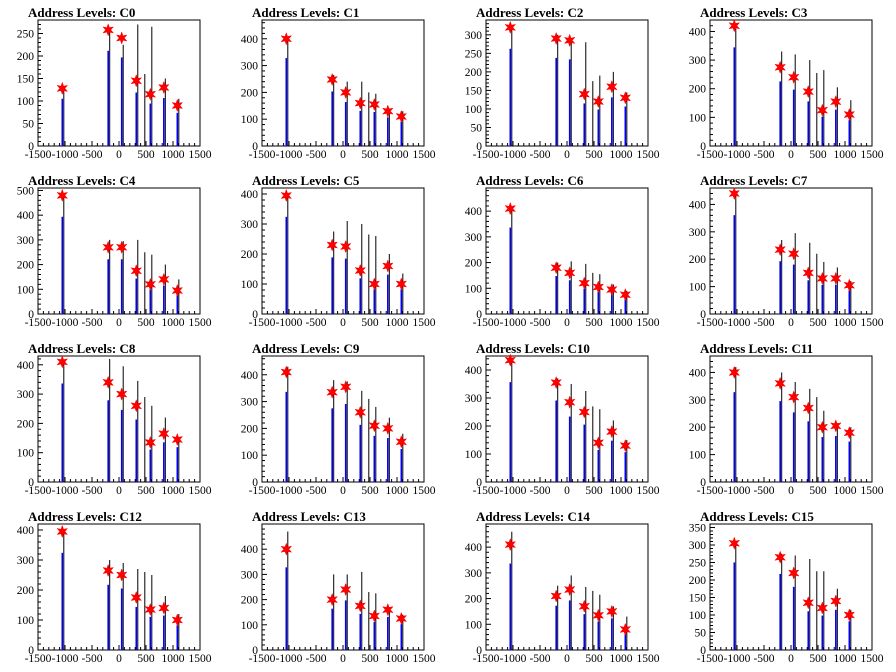  I want to click on panel-title: Address Levels: C2, so click(529, 12).